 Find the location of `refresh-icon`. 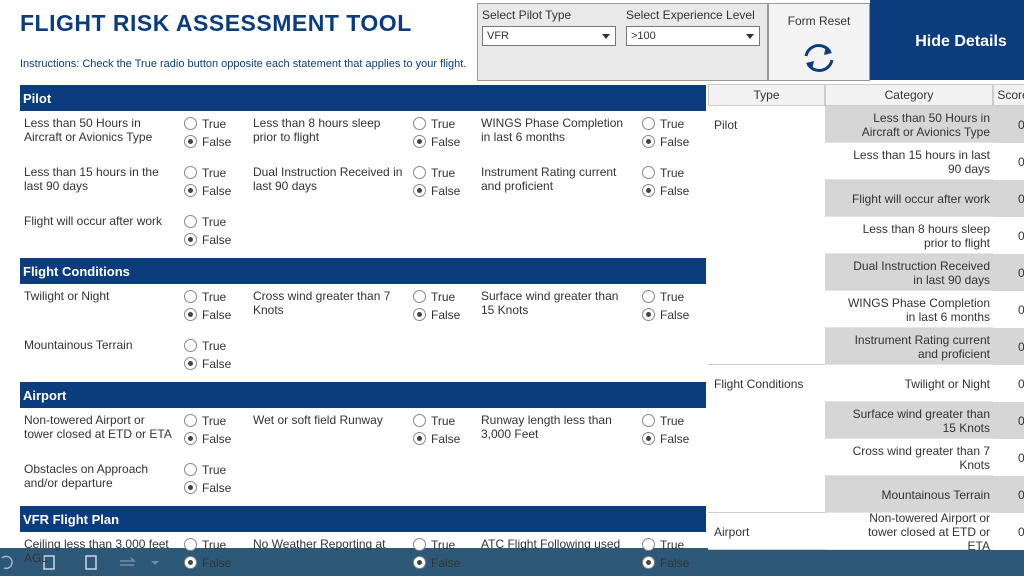

refresh-icon is located at coordinates (128, 561).